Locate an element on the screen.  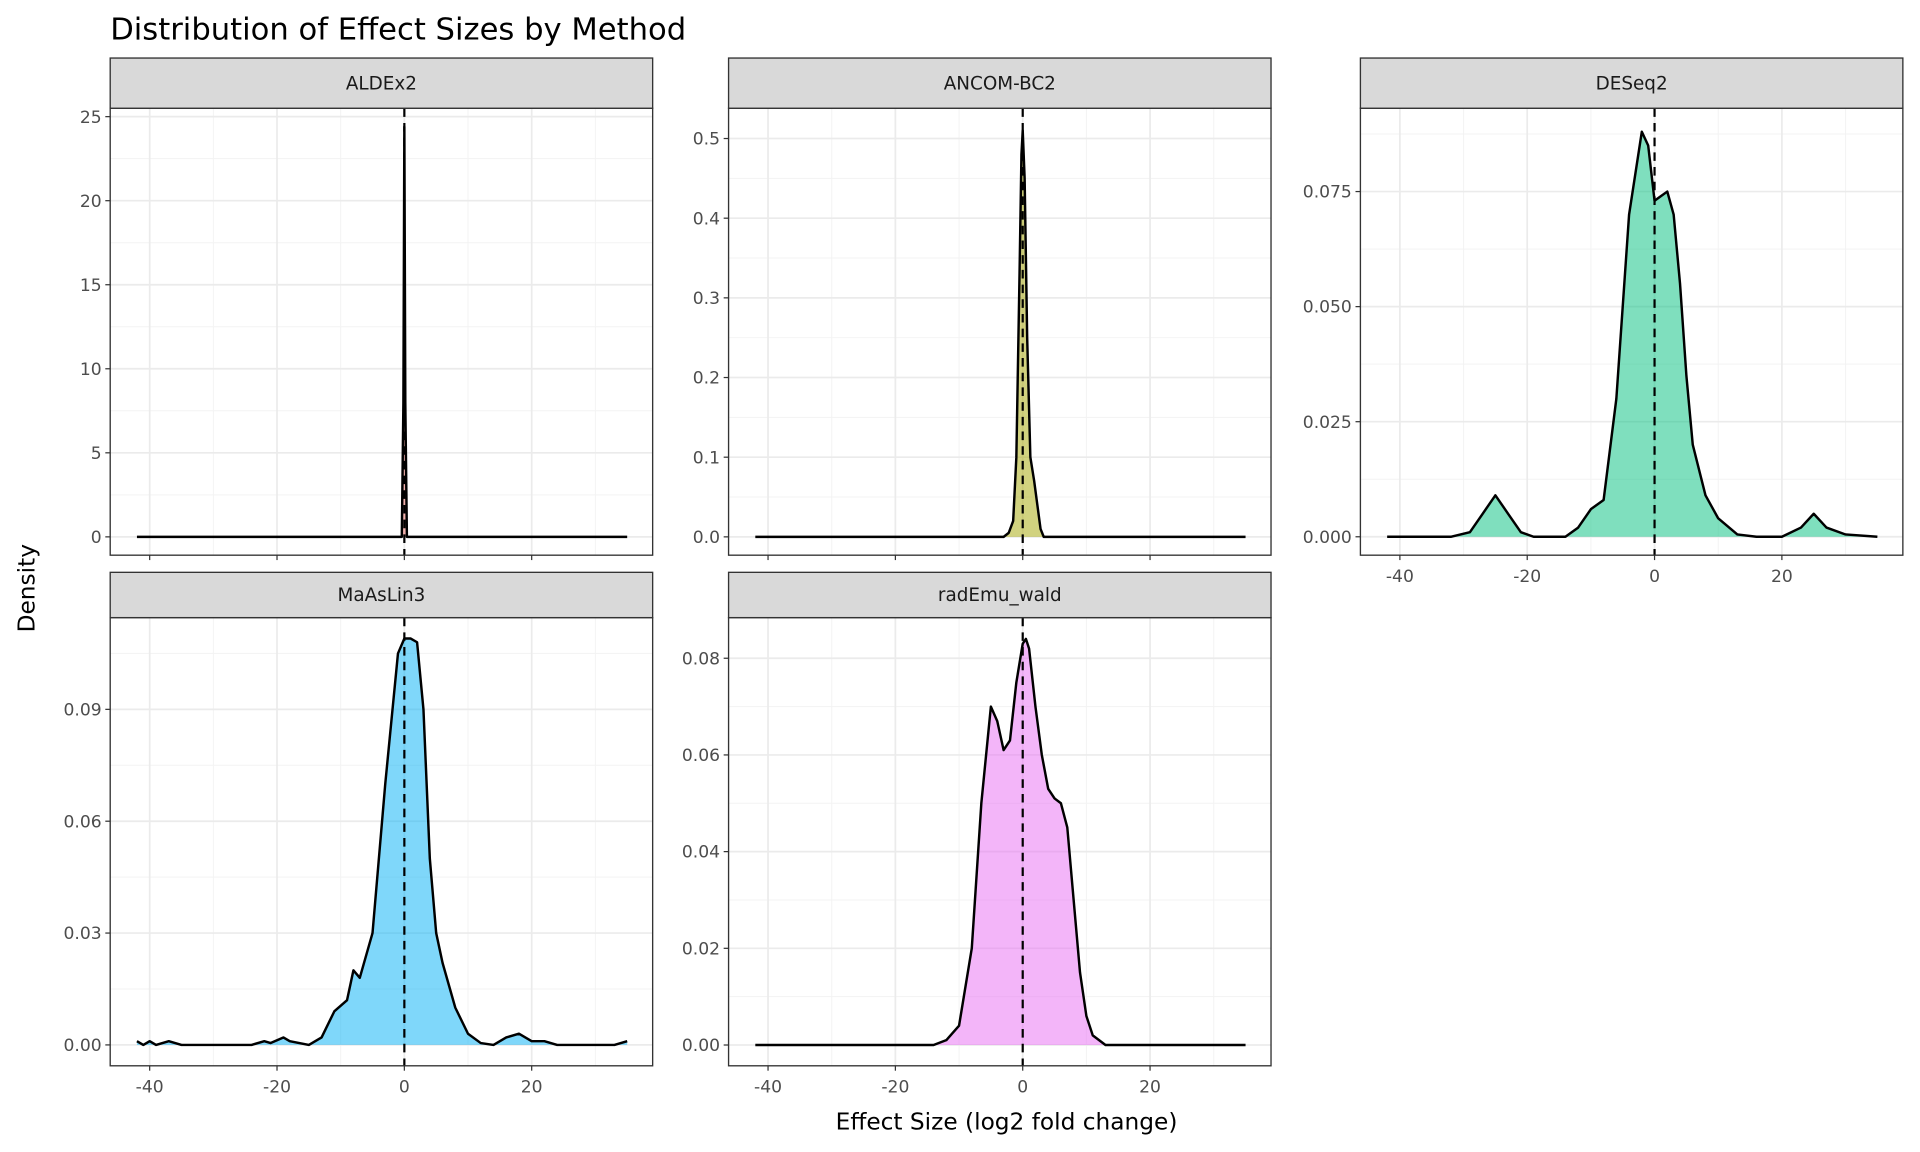
panel-deseq2: DESeq2 0.000 0.025 0.050 0.075 -40 -20 0 20 is located at coordinates (1603, 322).